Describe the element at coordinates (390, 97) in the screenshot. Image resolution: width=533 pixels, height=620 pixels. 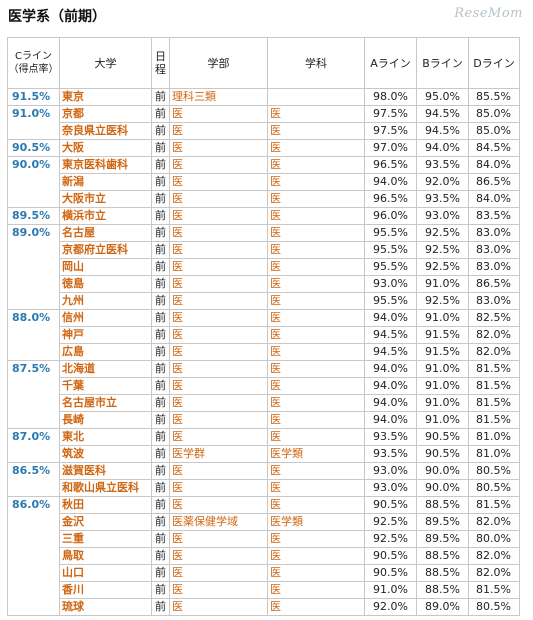
I see `a-line-cell: 98.0%` at that location.